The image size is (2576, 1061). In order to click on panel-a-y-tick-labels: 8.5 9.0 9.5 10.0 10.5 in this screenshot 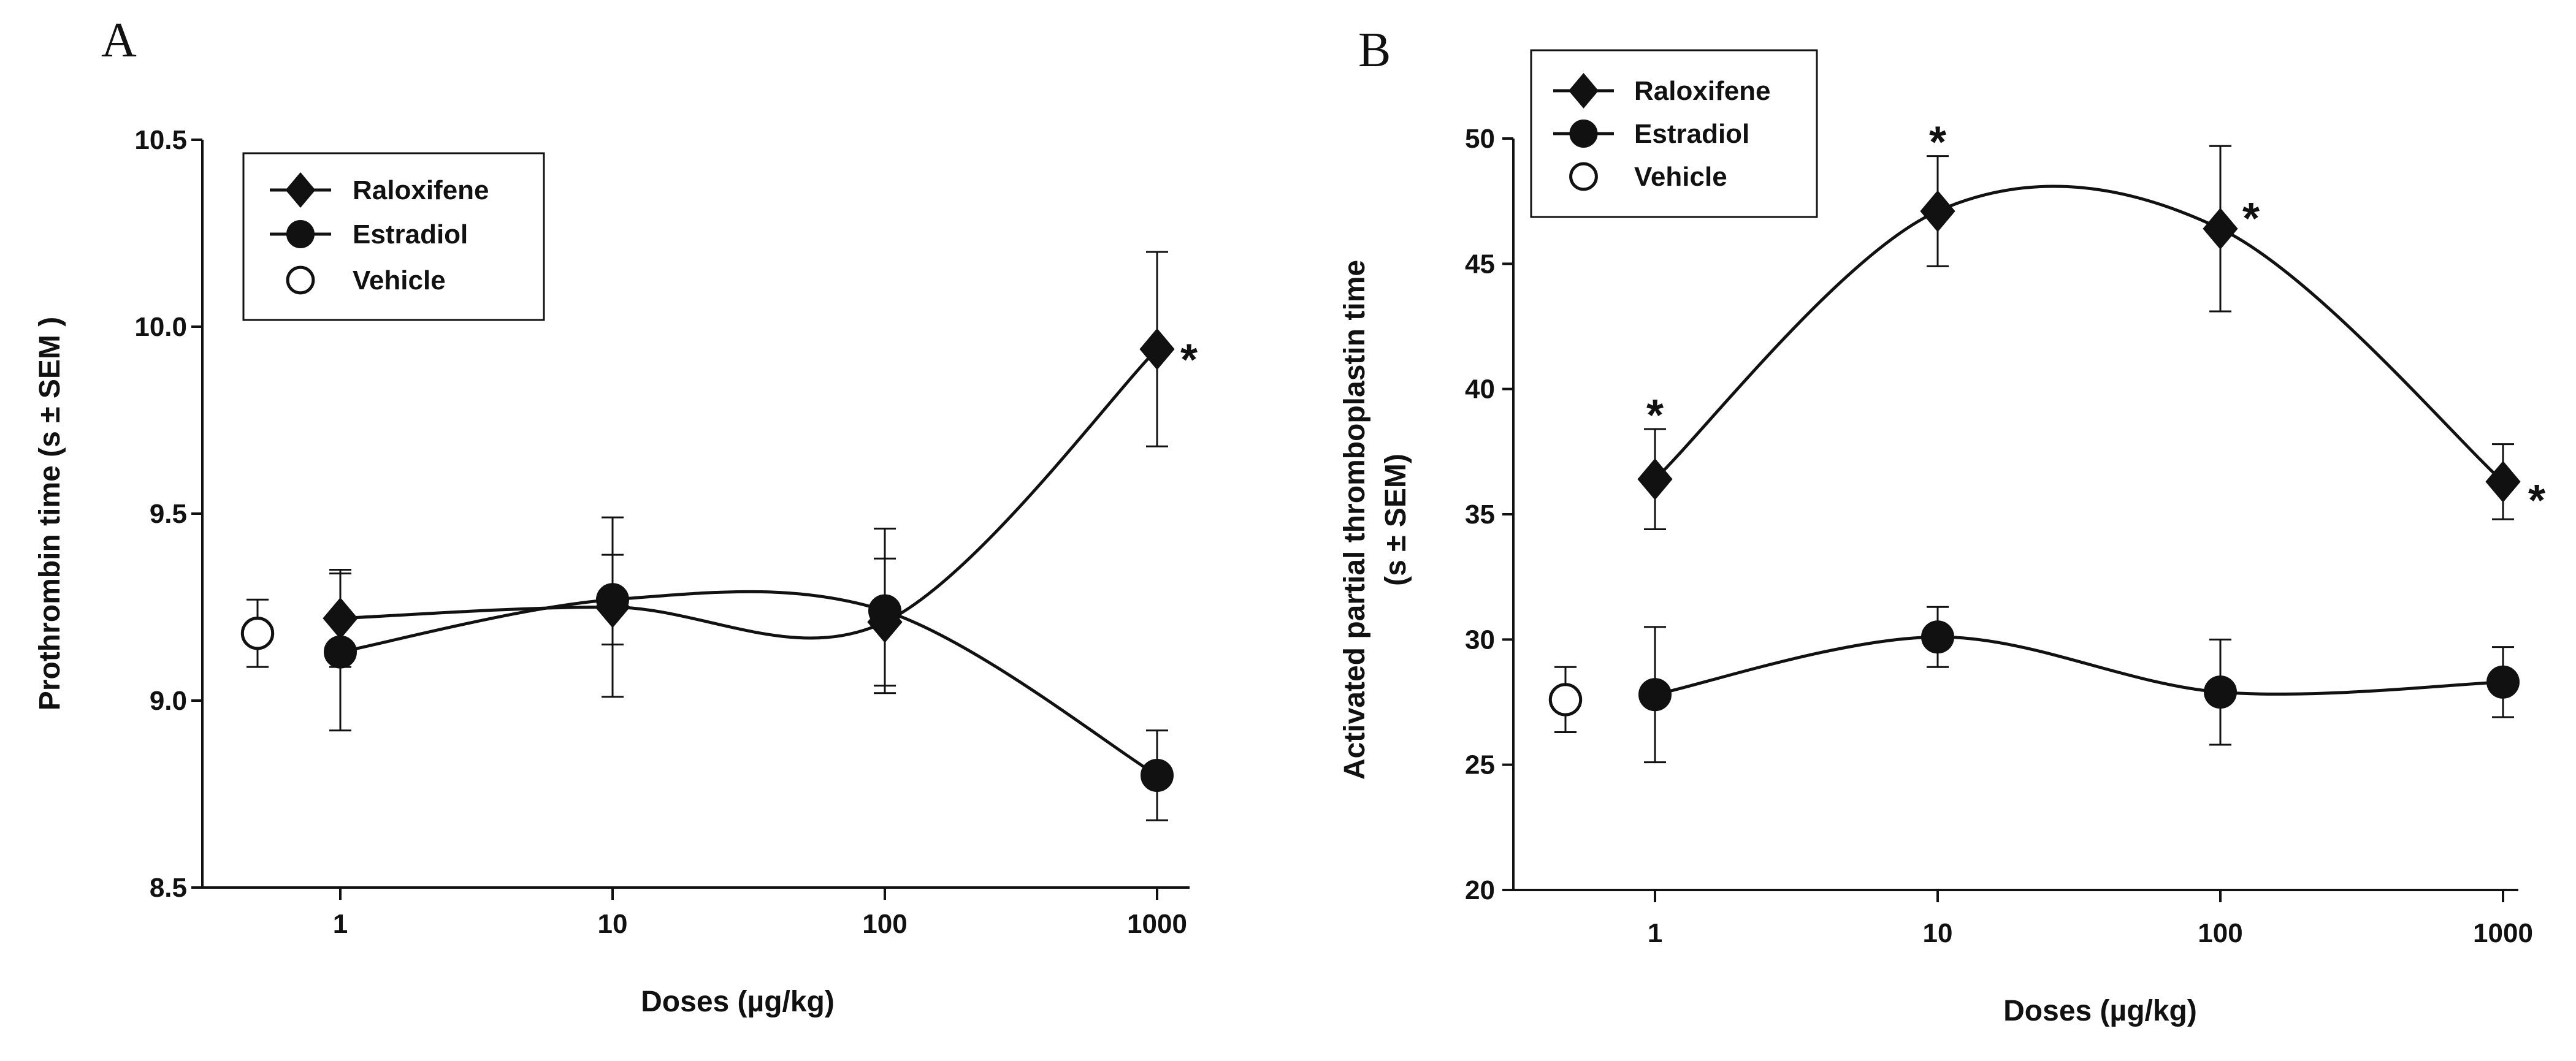, I will do `click(160, 514)`.